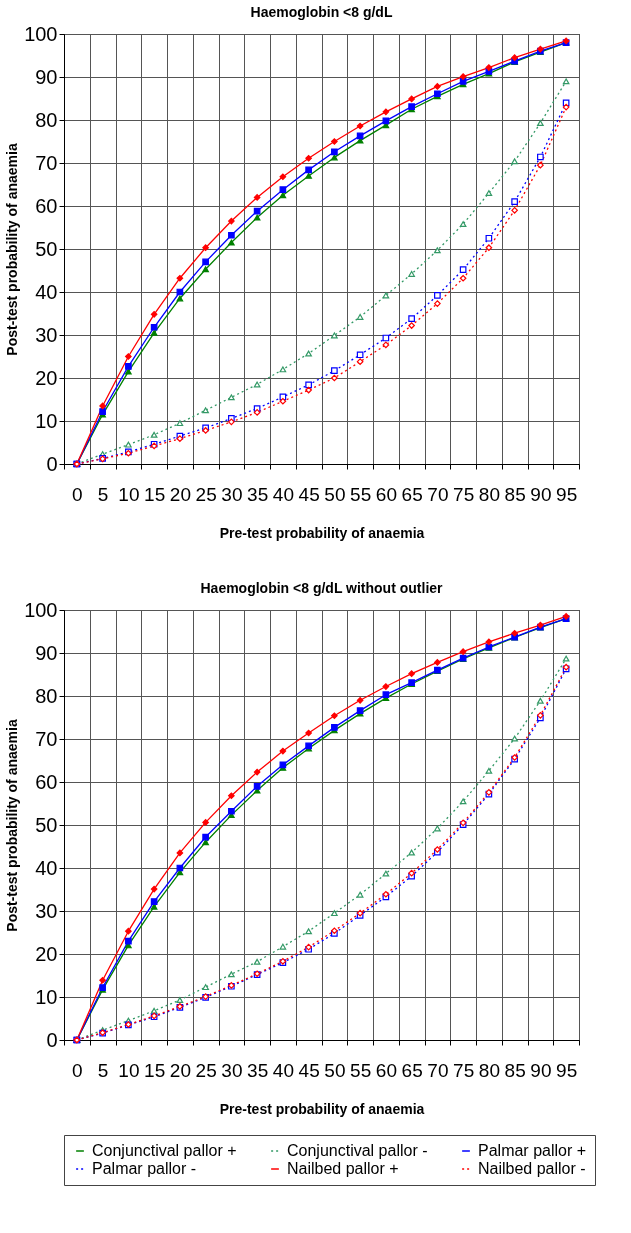 This screenshot has width=631, height=1233. Describe the element at coordinates (321, 12) in the screenshot. I see `chart-title: Haemoglobin <8 g/dL` at that location.